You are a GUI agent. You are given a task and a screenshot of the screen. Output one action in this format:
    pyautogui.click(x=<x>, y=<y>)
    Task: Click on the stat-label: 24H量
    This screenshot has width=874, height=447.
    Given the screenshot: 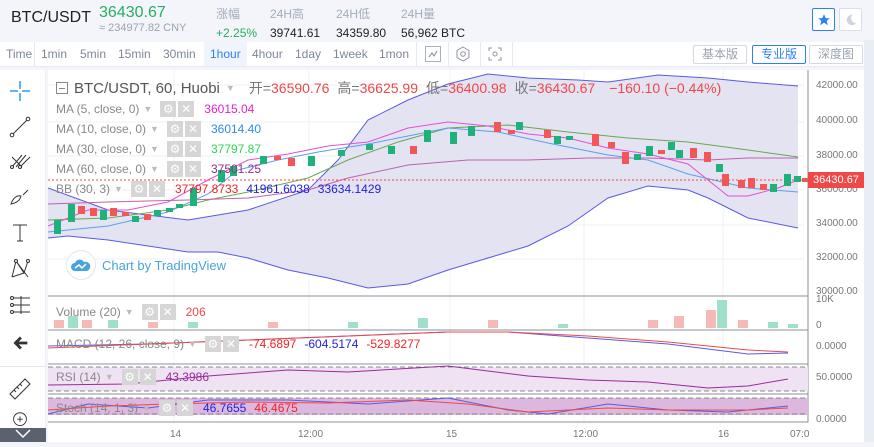 What is the action you would take?
    pyautogui.click(x=418, y=14)
    